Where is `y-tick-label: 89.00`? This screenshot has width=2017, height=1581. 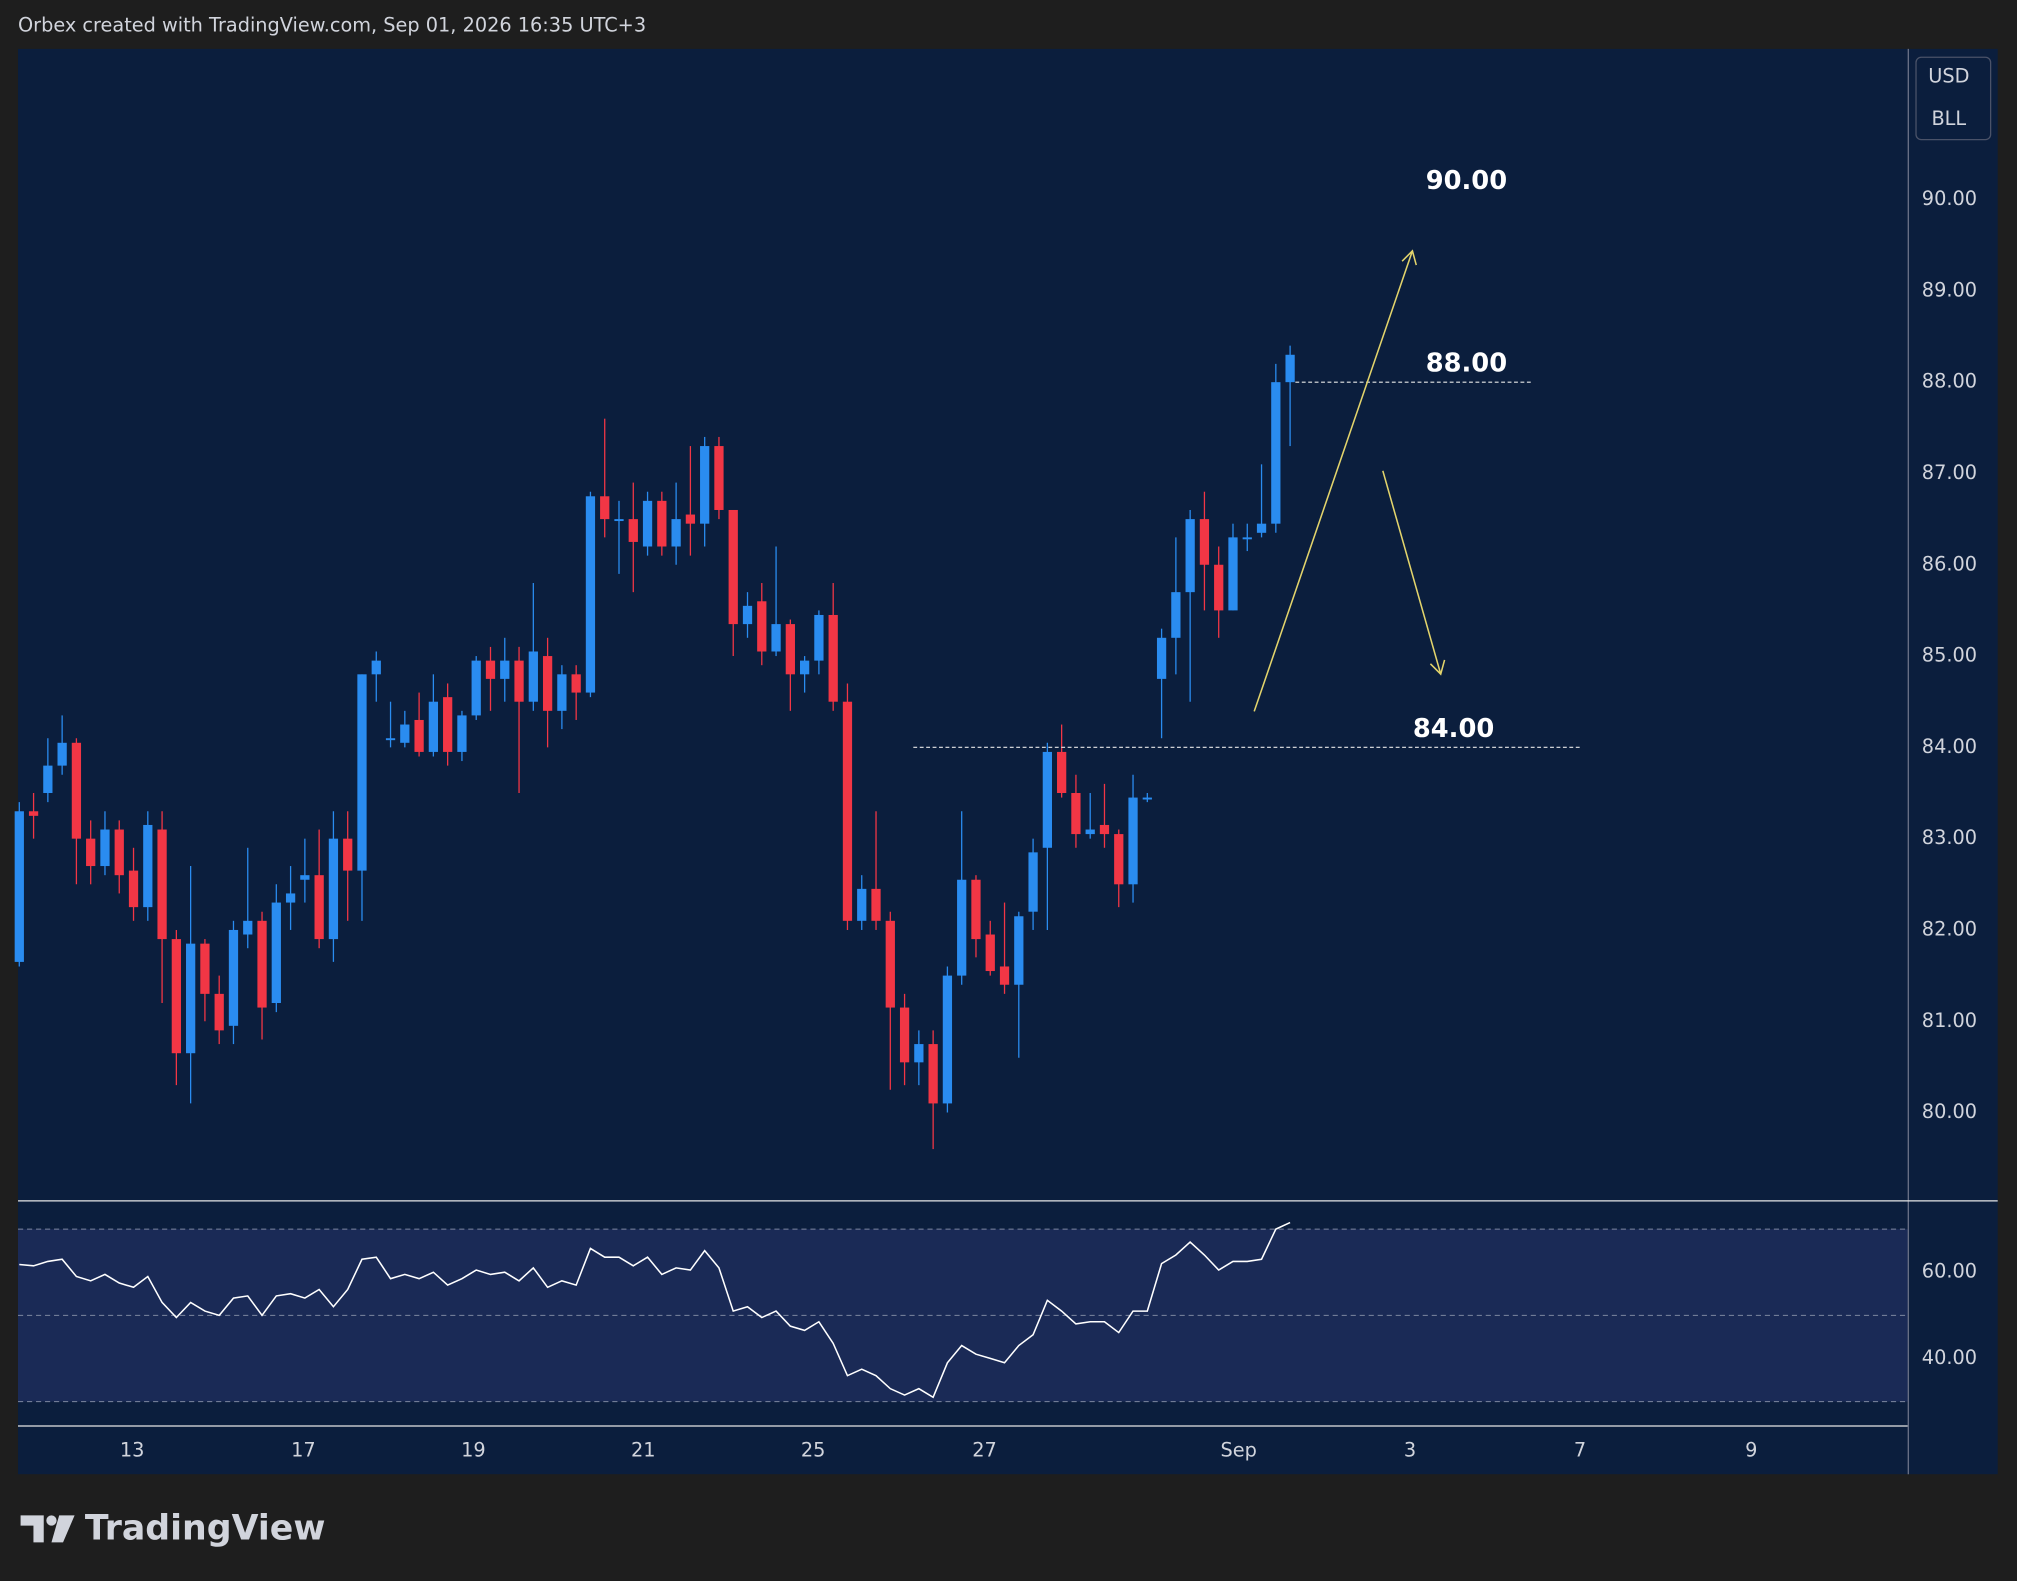 y-tick-label: 89.00 is located at coordinates (1949, 289).